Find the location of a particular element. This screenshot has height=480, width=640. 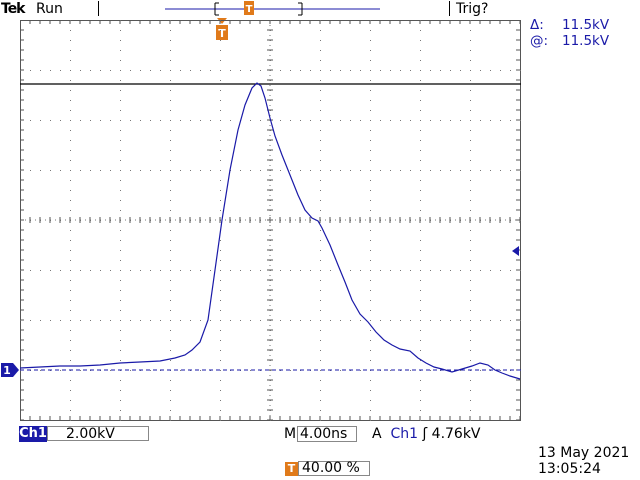

acquisition-state: Run is located at coordinates (49, 9).